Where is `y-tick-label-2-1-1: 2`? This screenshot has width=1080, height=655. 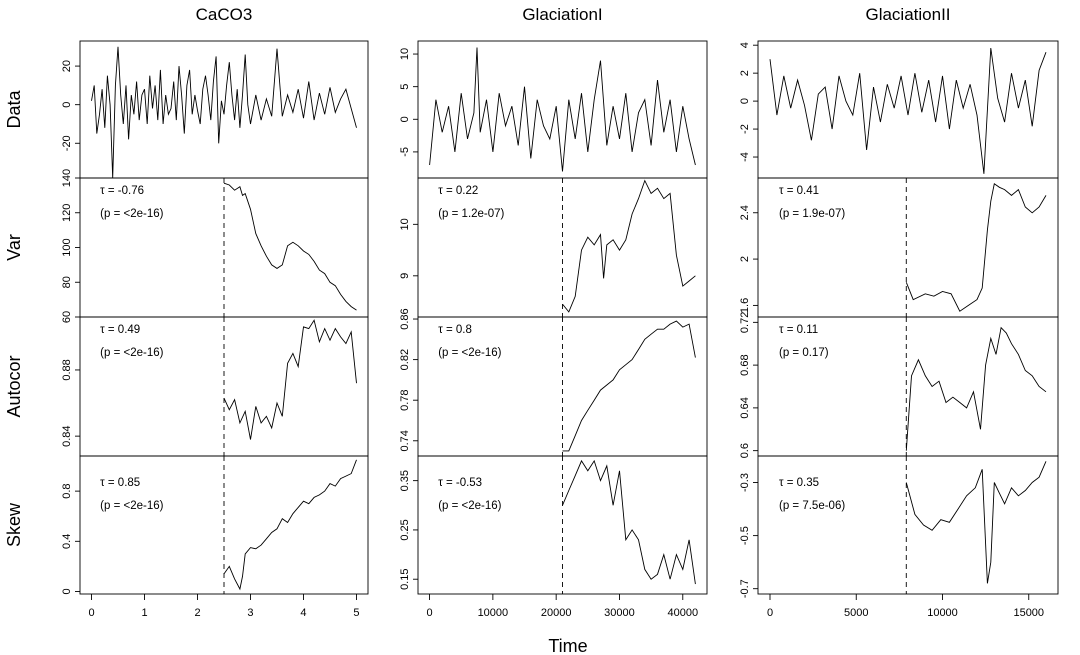
y-tick-label-2-1-1: 2 is located at coordinates (745, 259).